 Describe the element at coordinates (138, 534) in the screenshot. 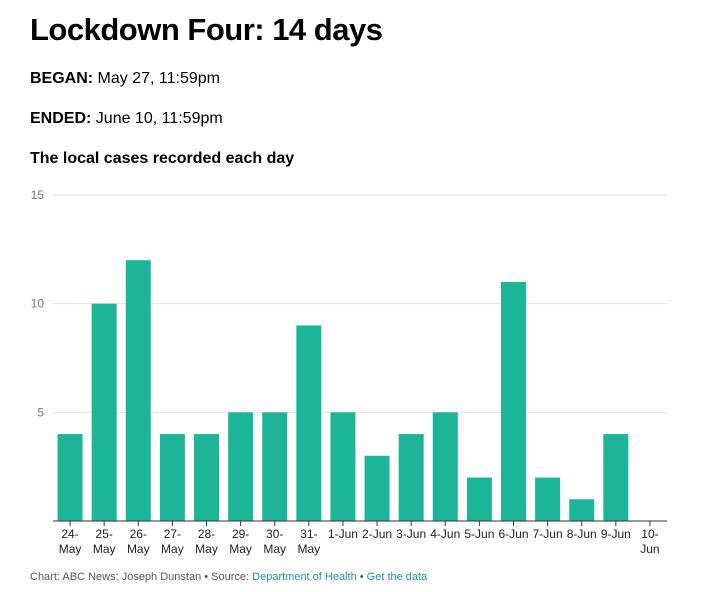

I see `x-tick-label: 26-` at that location.